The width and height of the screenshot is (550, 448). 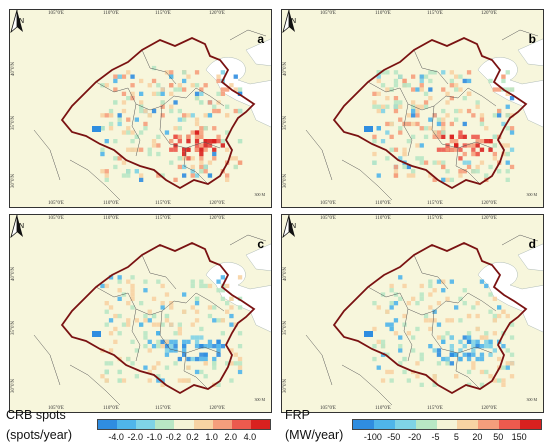 I want to click on lon-tick-top: 105°0'E, so click(x=328, y=13).